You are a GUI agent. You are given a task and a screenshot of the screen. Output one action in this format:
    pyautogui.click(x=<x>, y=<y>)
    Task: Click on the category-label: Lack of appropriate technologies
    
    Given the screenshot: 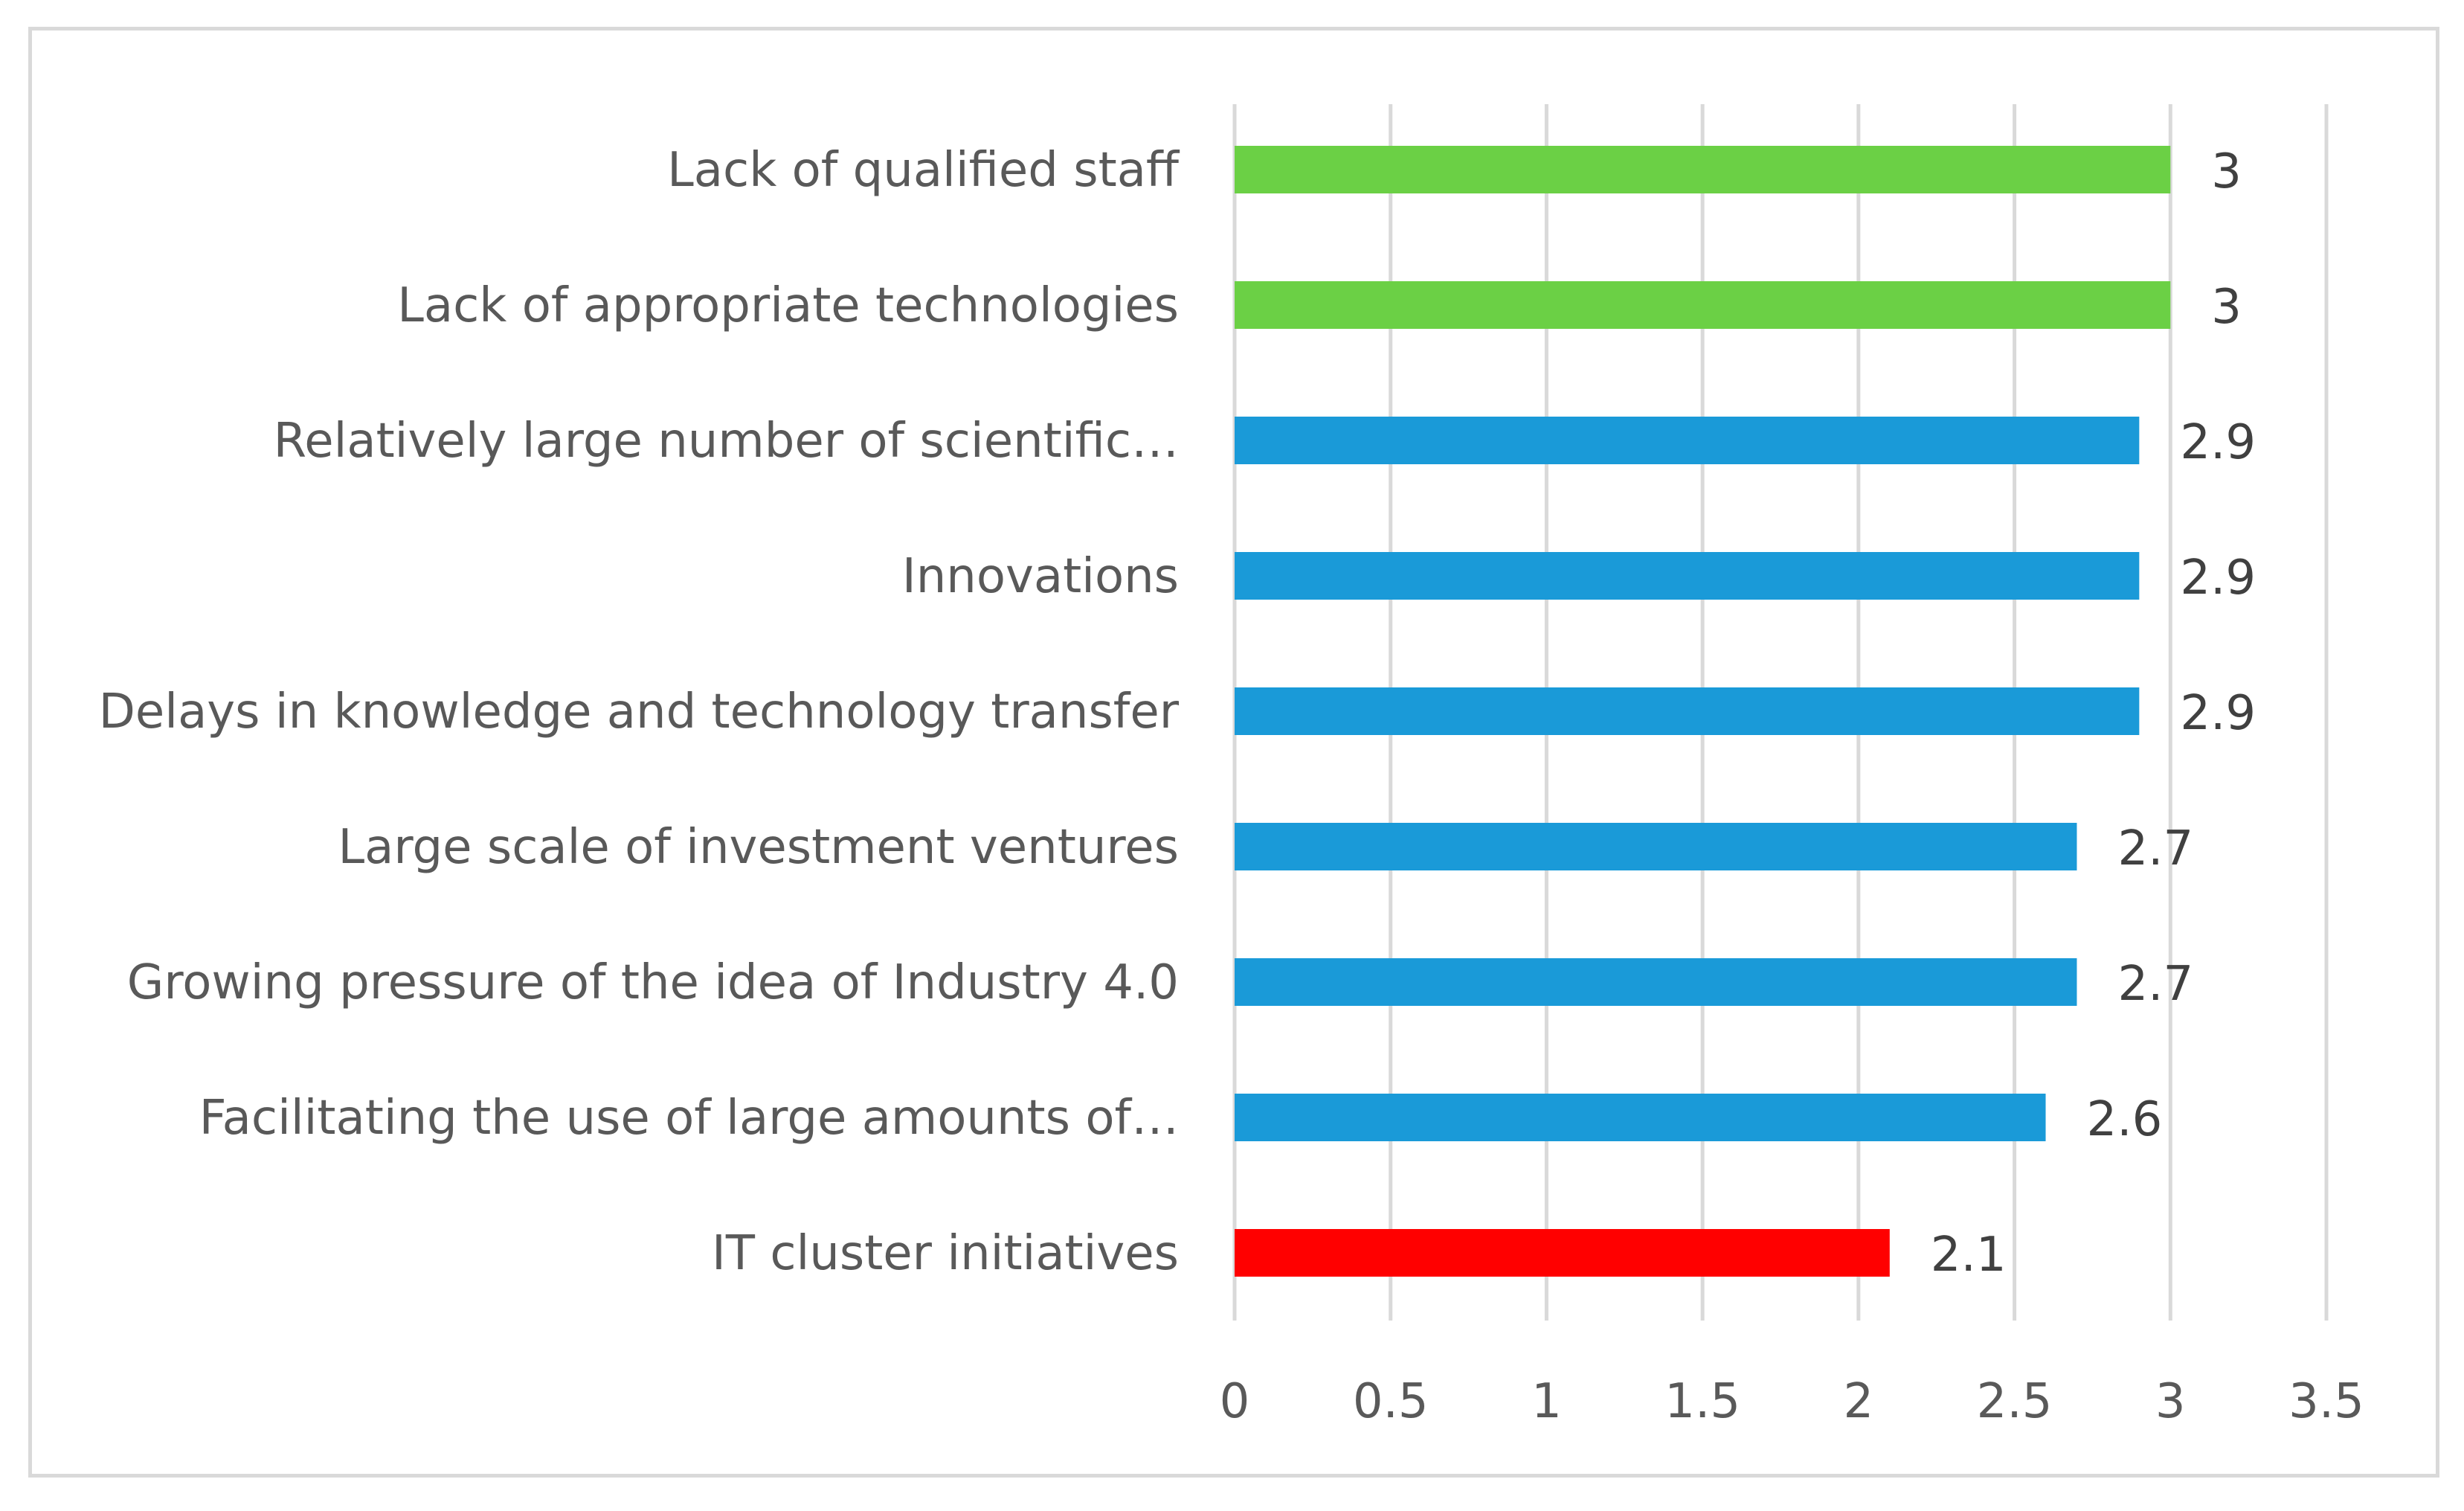 What is the action you would take?
    pyautogui.click(x=788, y=305)
    